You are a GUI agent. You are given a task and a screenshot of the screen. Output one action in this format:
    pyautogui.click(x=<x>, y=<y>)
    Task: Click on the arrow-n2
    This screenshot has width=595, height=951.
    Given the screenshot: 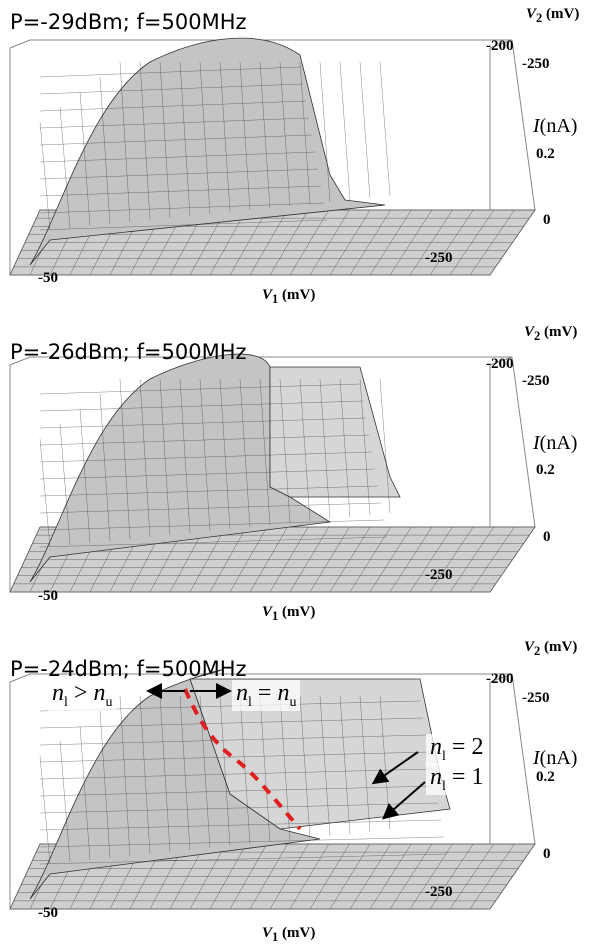 What is the action you would take?
    pyautogui.click(x=395, y=768)
    